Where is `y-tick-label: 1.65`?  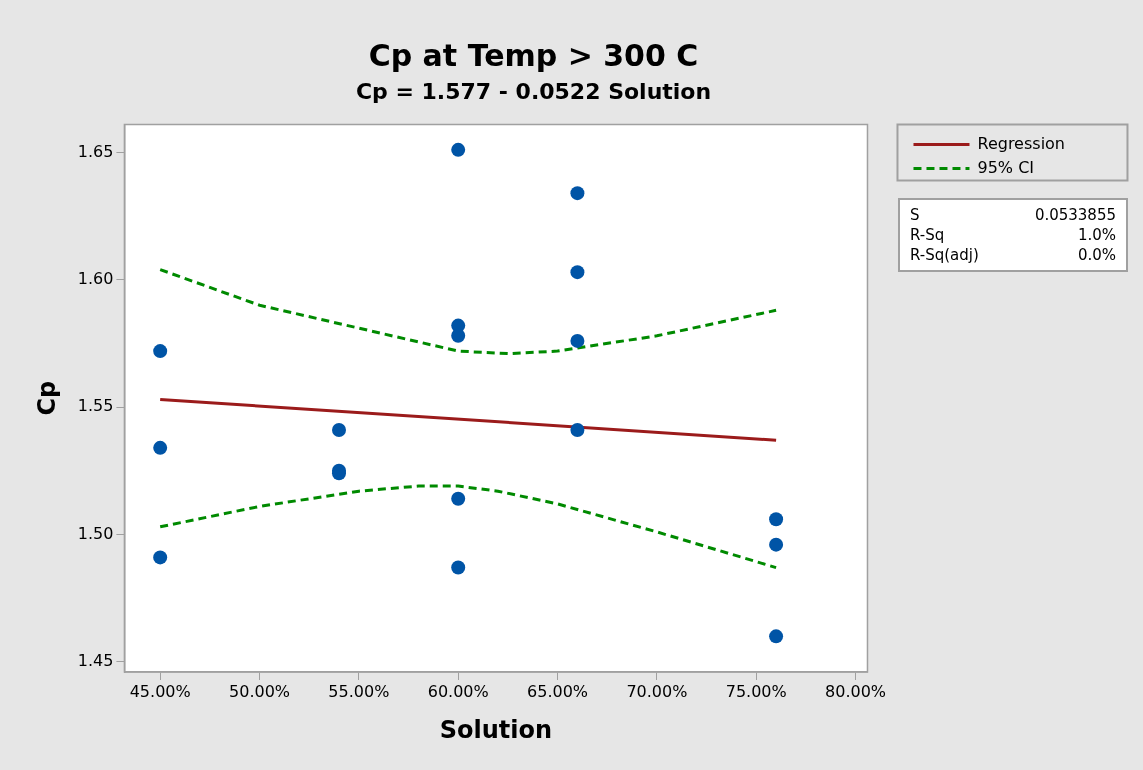 y-tick-label: 1.65 is located at coordinates (95, 151).